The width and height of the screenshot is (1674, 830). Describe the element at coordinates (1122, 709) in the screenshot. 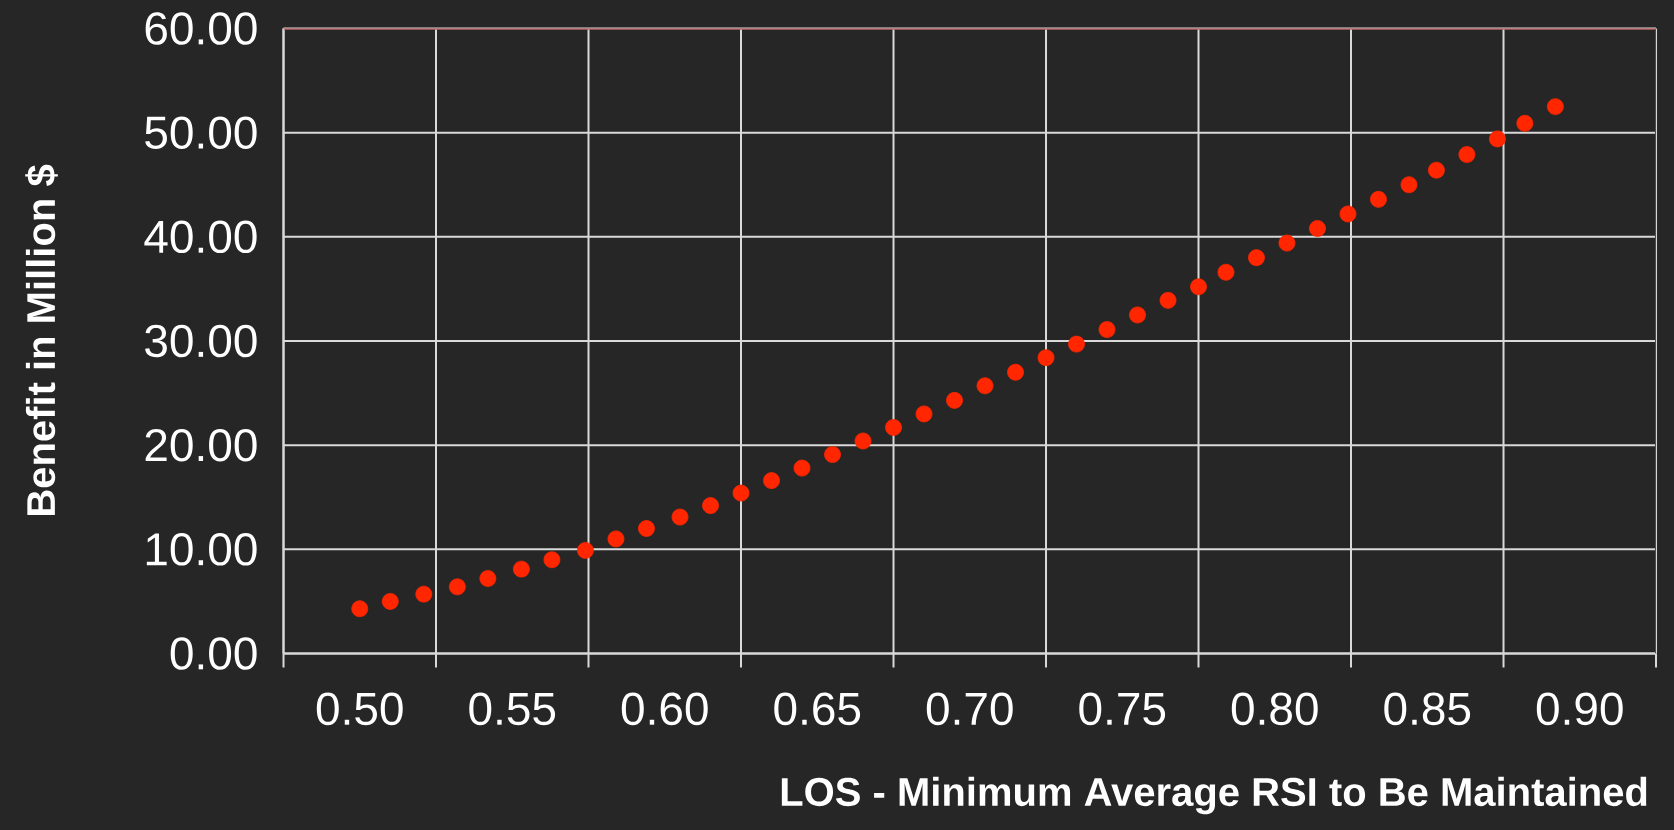

I see `x-tick-label: 0.75` at that location.